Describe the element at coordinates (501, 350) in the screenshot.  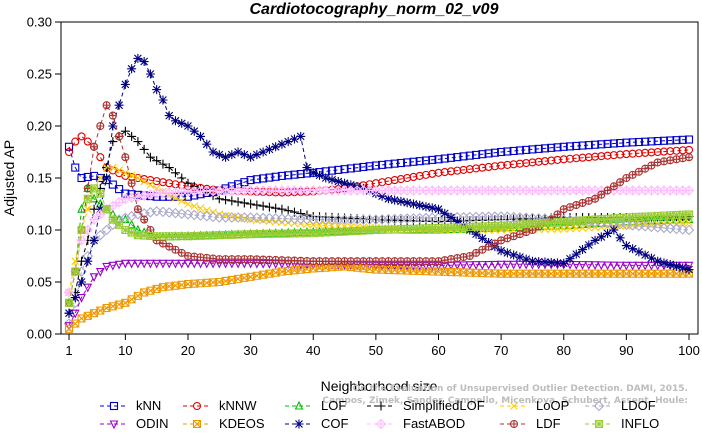
I see `x-tick-label: 70` at that location.